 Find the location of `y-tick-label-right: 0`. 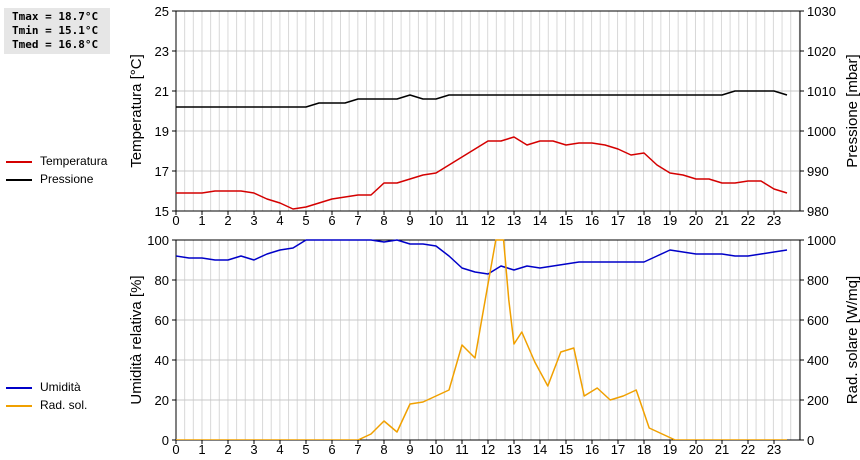

y-tick-label-right: 0 is located at coordinates (810, 440).